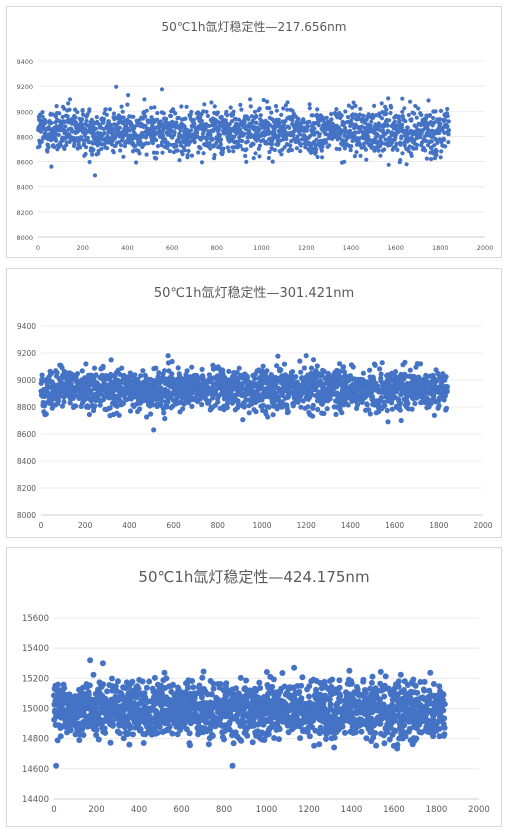 Image resolution: width=512 pixels, height=833 pixels. Describe the element at coordinates (485, 248) in the screenshot. I see `x-tick-label: 2000` at that location.